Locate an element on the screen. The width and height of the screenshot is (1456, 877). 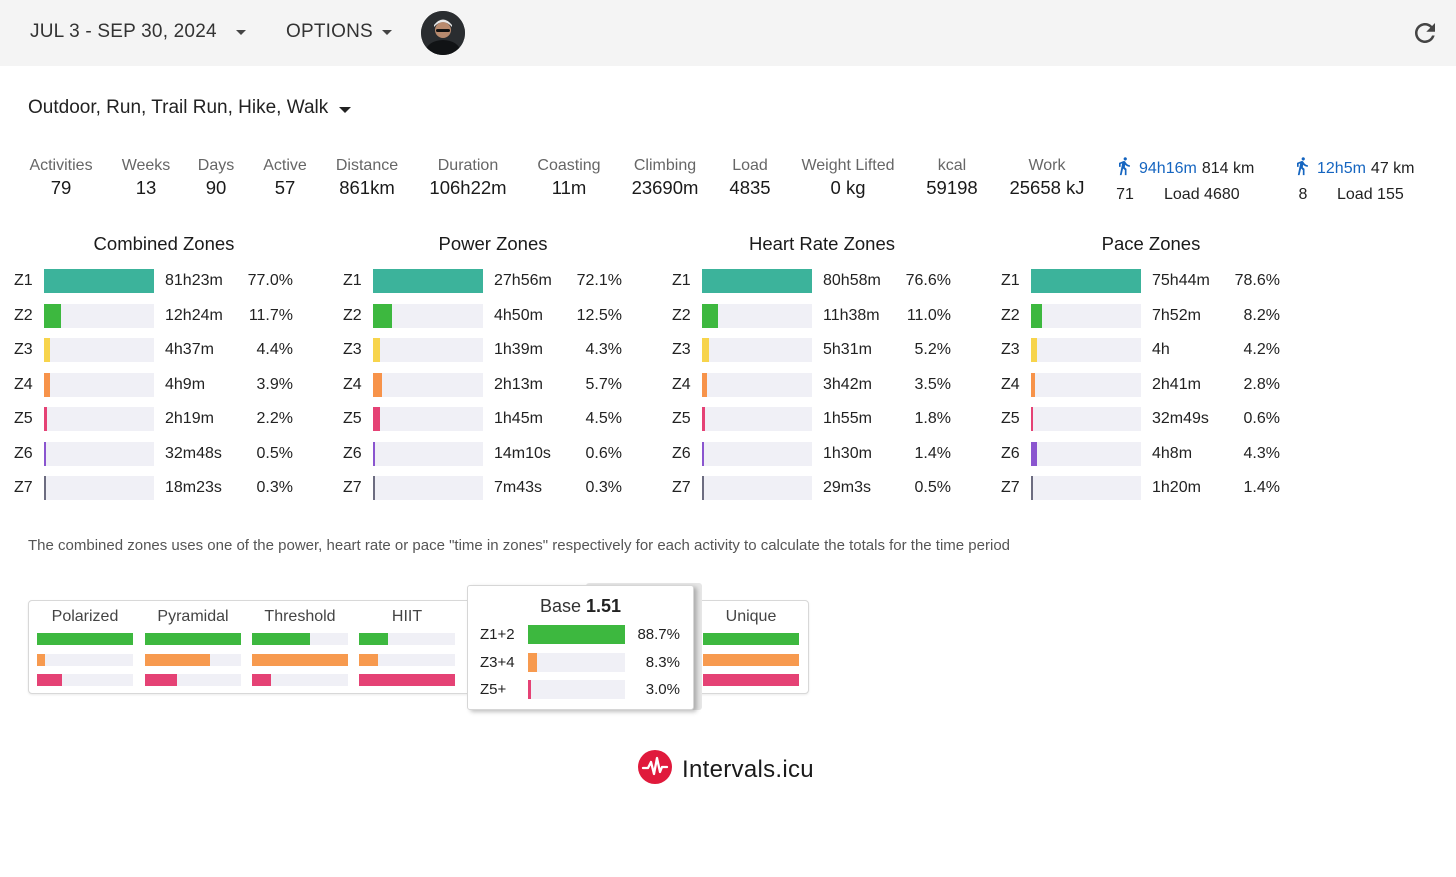
zone-time: 3h42m is located at coordinates (847, 384).